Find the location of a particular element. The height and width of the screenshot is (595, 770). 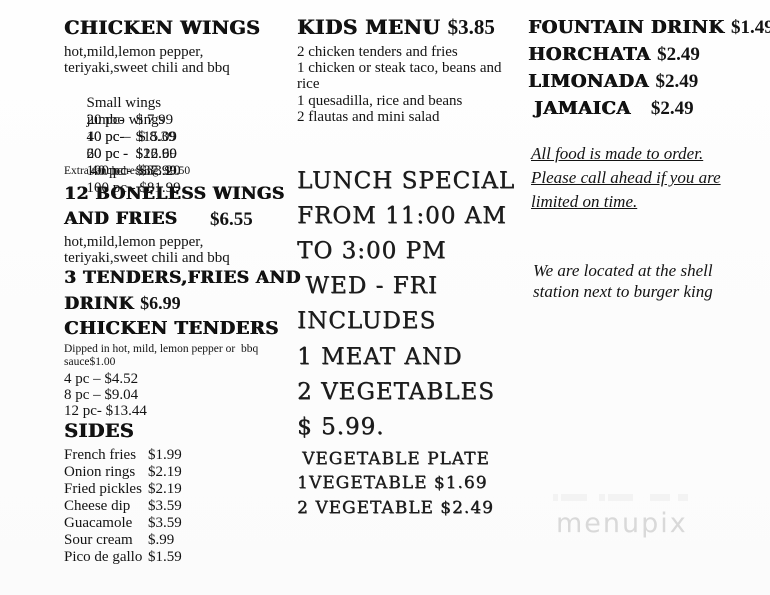

side-name: Pico de gallo is located at coordinates (103, 557).